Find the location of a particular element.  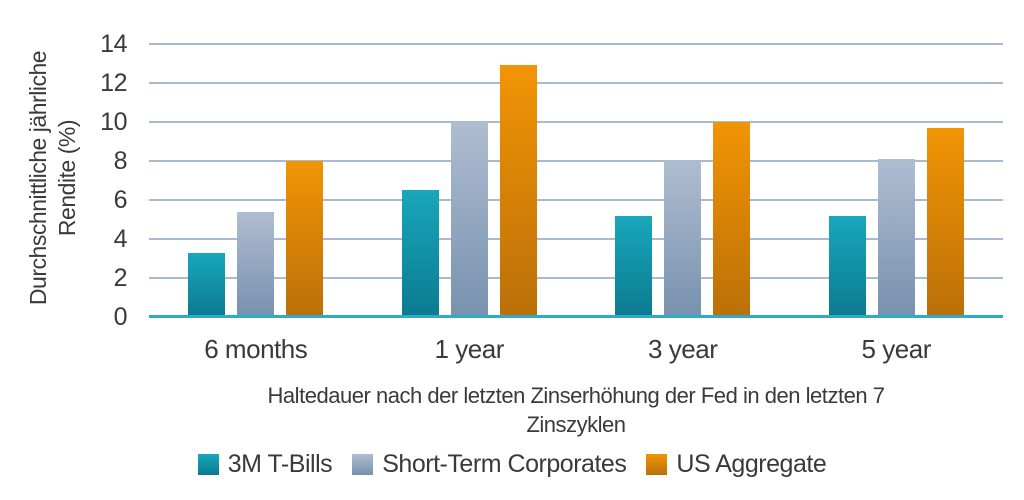

bar-3m-t-bills-1-year is located at coordinates (420, 253).